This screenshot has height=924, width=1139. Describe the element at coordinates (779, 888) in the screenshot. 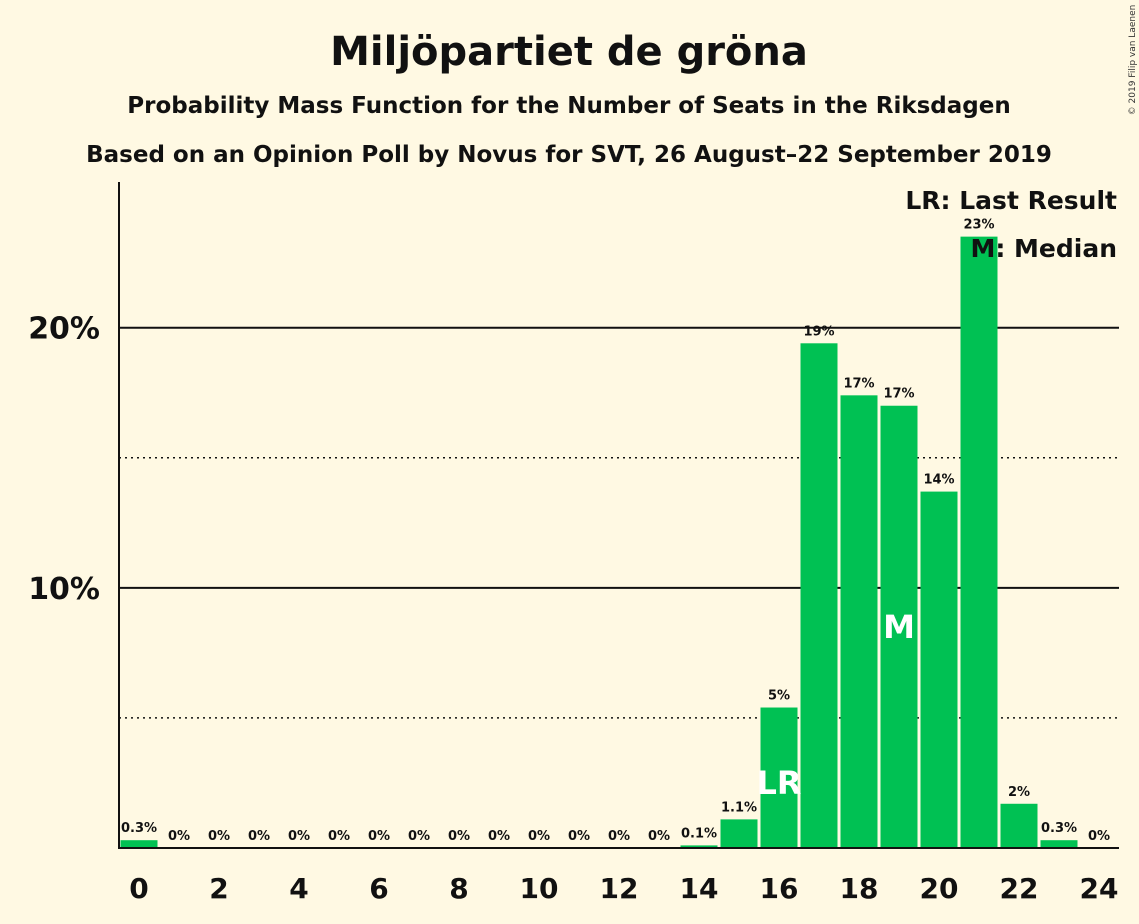

I see `x-tick-label: 16` at that location.